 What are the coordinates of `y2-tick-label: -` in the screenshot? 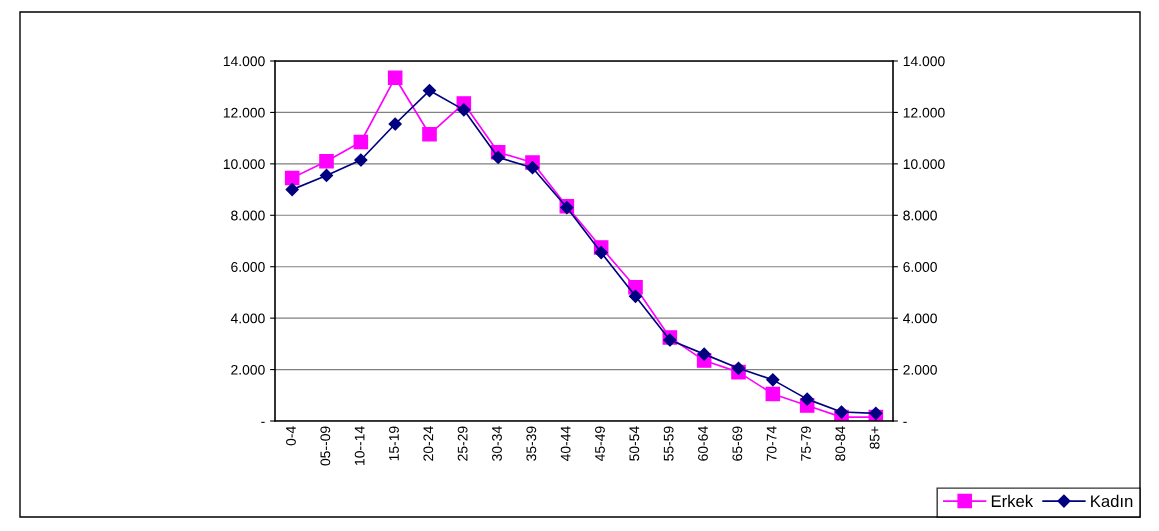 It's located at (905, 422).